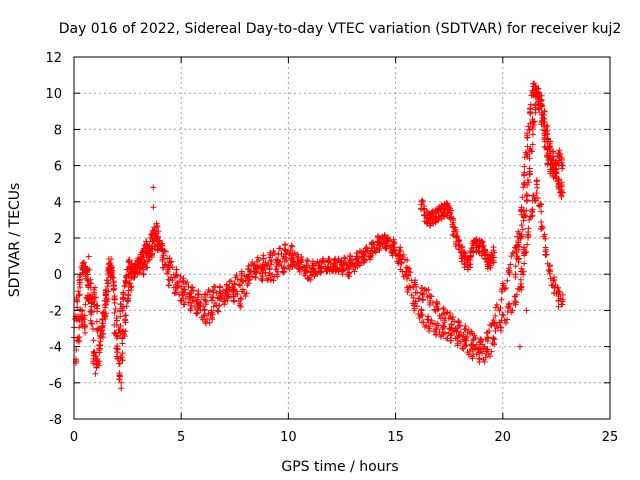  What do you see at coordinates (339, 467) in the screenshot?
I see `x-axis-label: GPS time / hours` at bounding box center [339, 467].